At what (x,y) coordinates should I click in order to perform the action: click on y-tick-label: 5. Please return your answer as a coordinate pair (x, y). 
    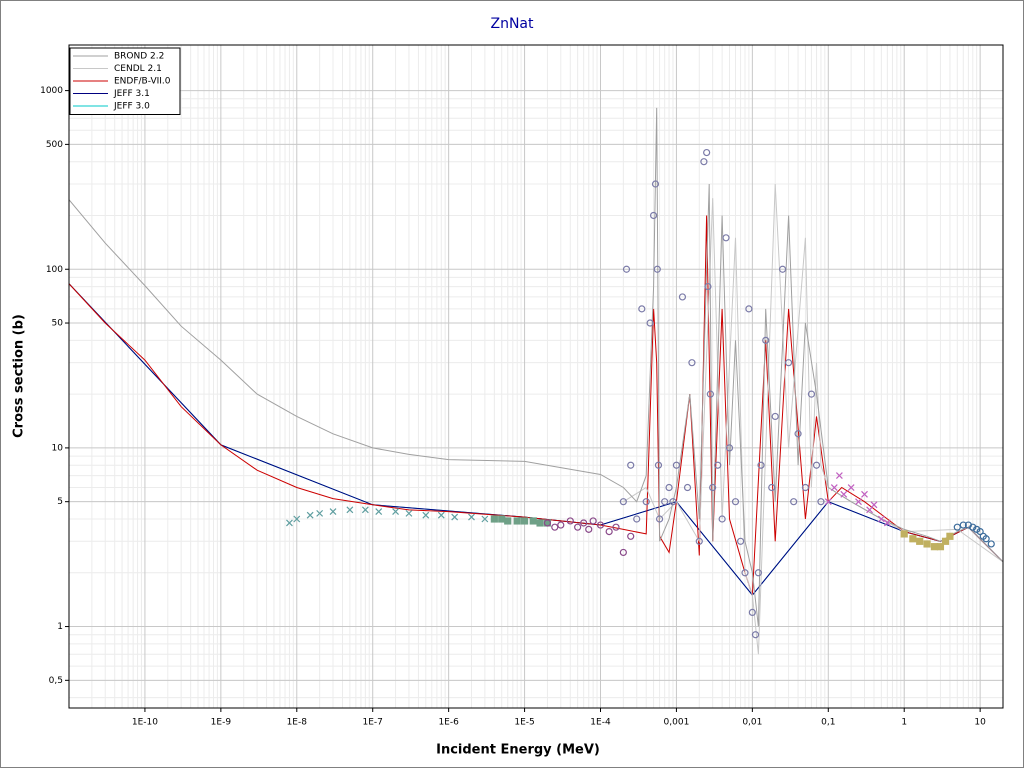
    Looking at the image, I should click on (60, 502).